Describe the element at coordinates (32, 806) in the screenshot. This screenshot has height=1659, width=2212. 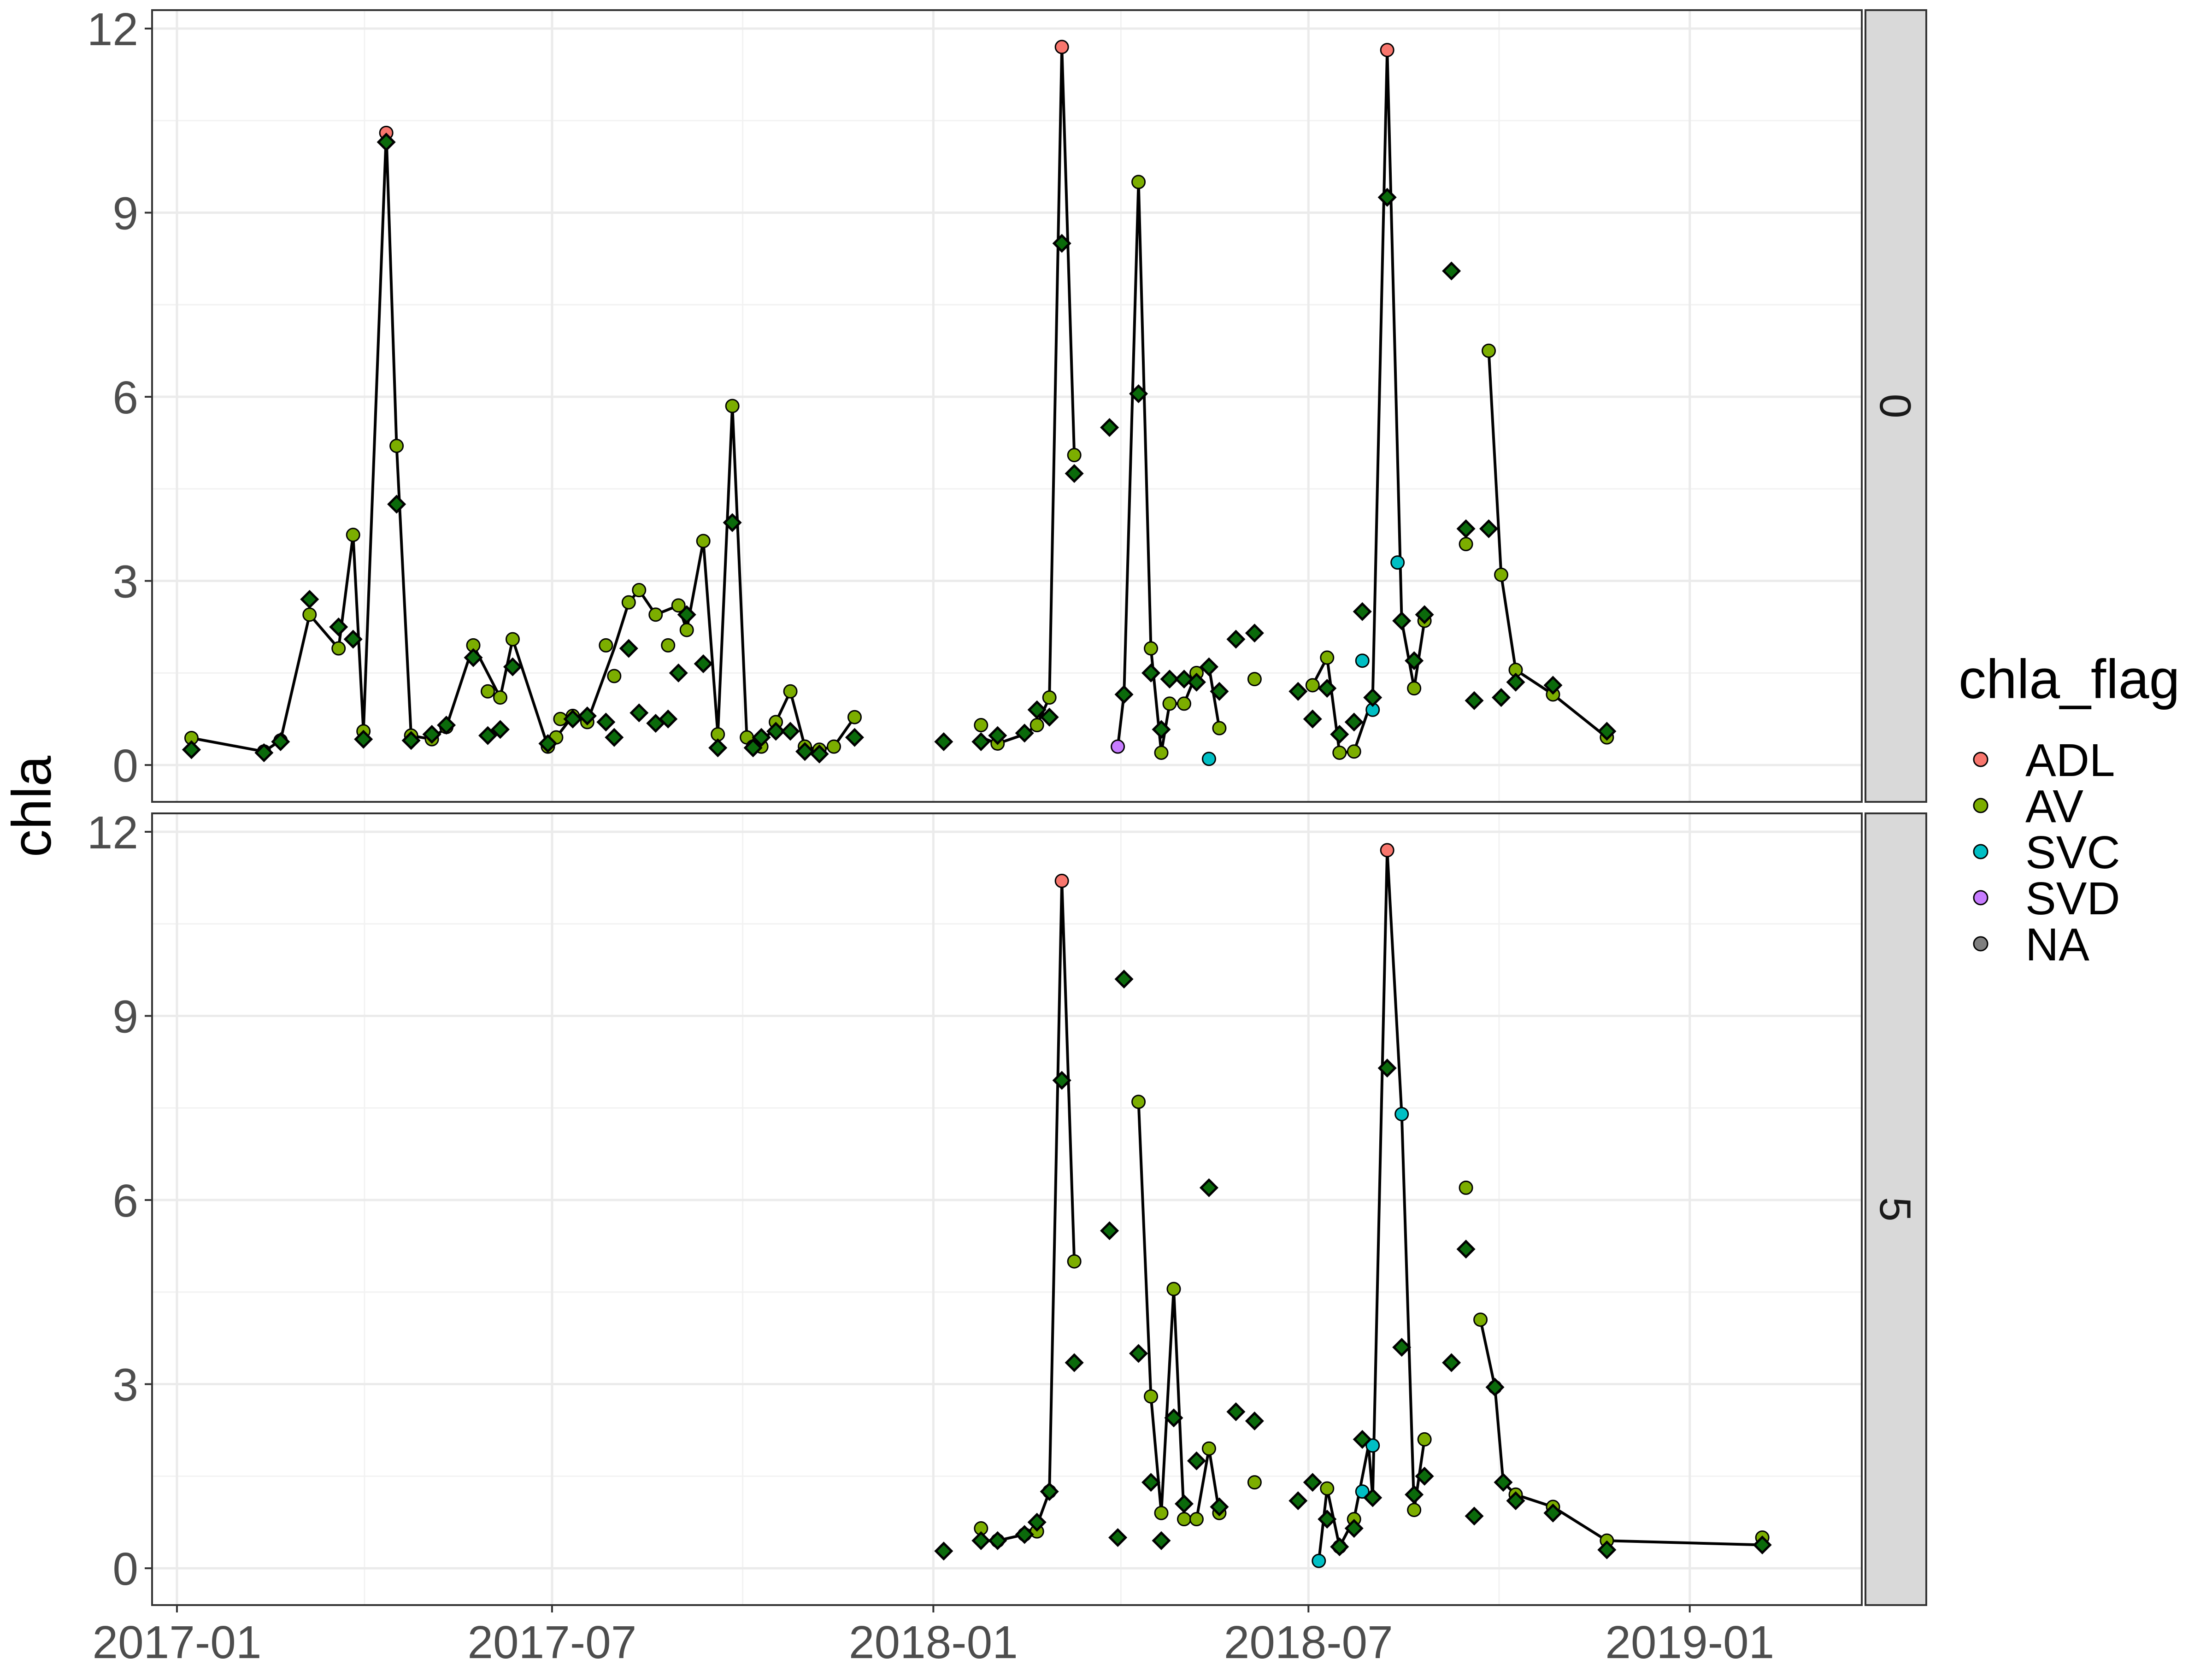
I see `y-axis-title: chla` at that location.